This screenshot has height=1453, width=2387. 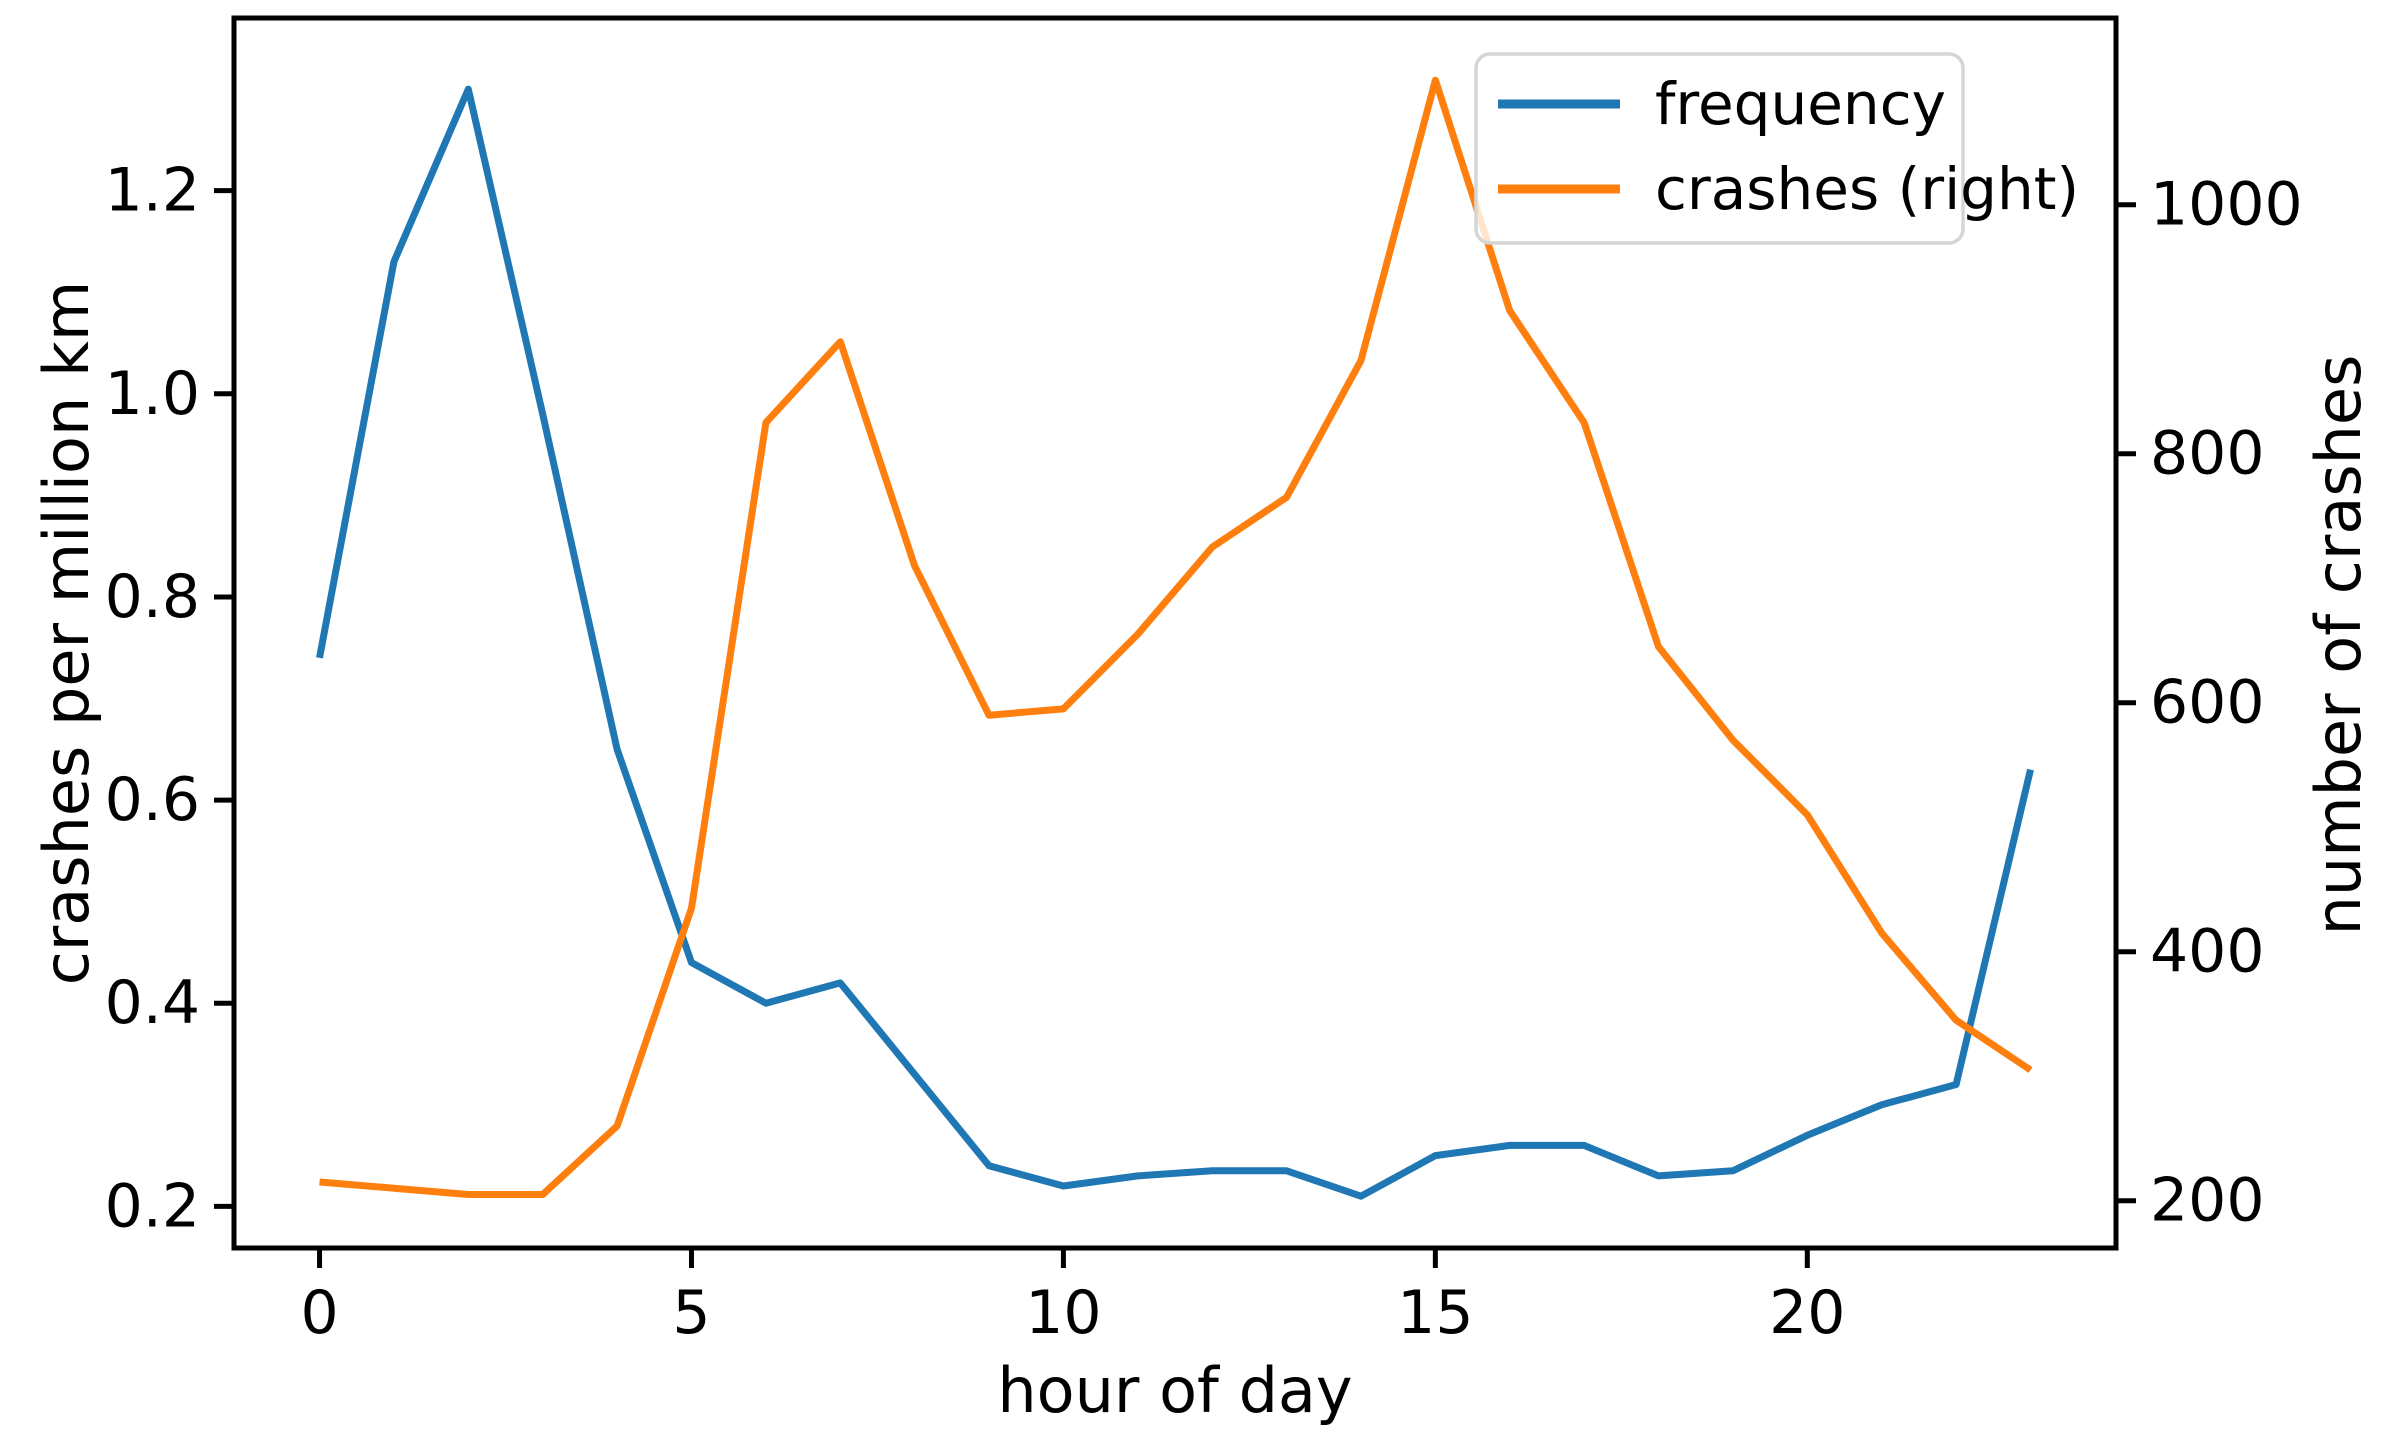 What do you see at coordinates (152, 394) in the screenshot?
I see `y-tick-label-left: 1.0` at bounding box center [152, 394].